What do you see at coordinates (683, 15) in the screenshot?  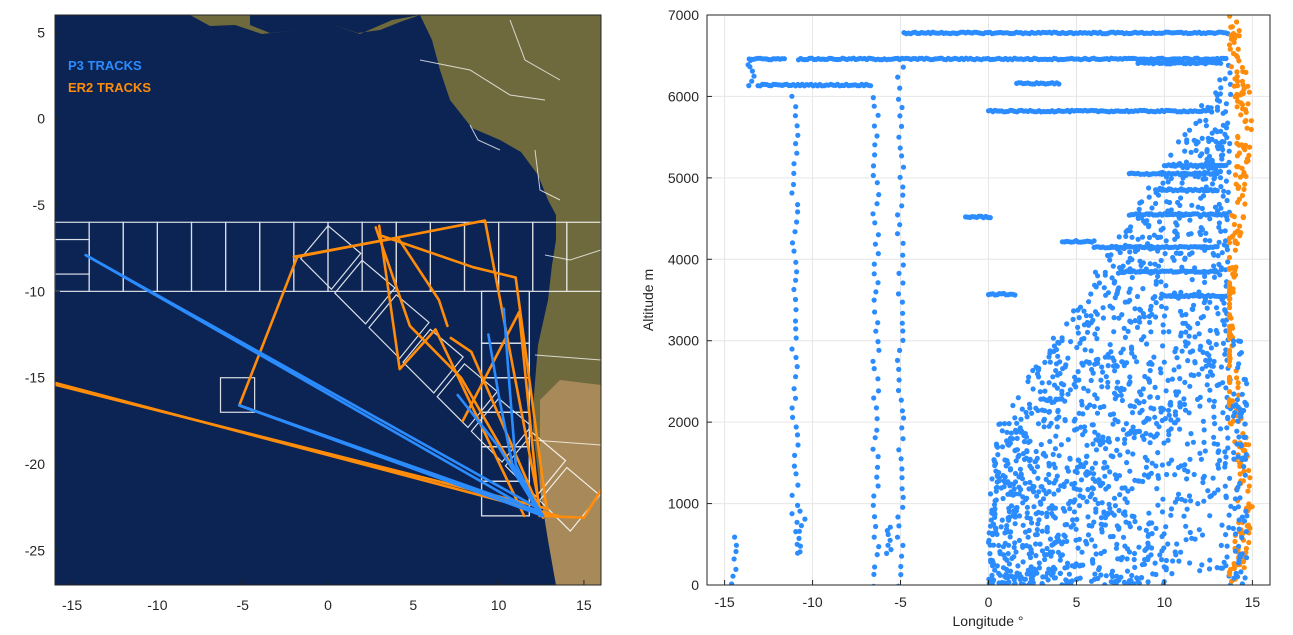 I see `plot-y-tick-label: 7000` at bounding box center [683, 15].